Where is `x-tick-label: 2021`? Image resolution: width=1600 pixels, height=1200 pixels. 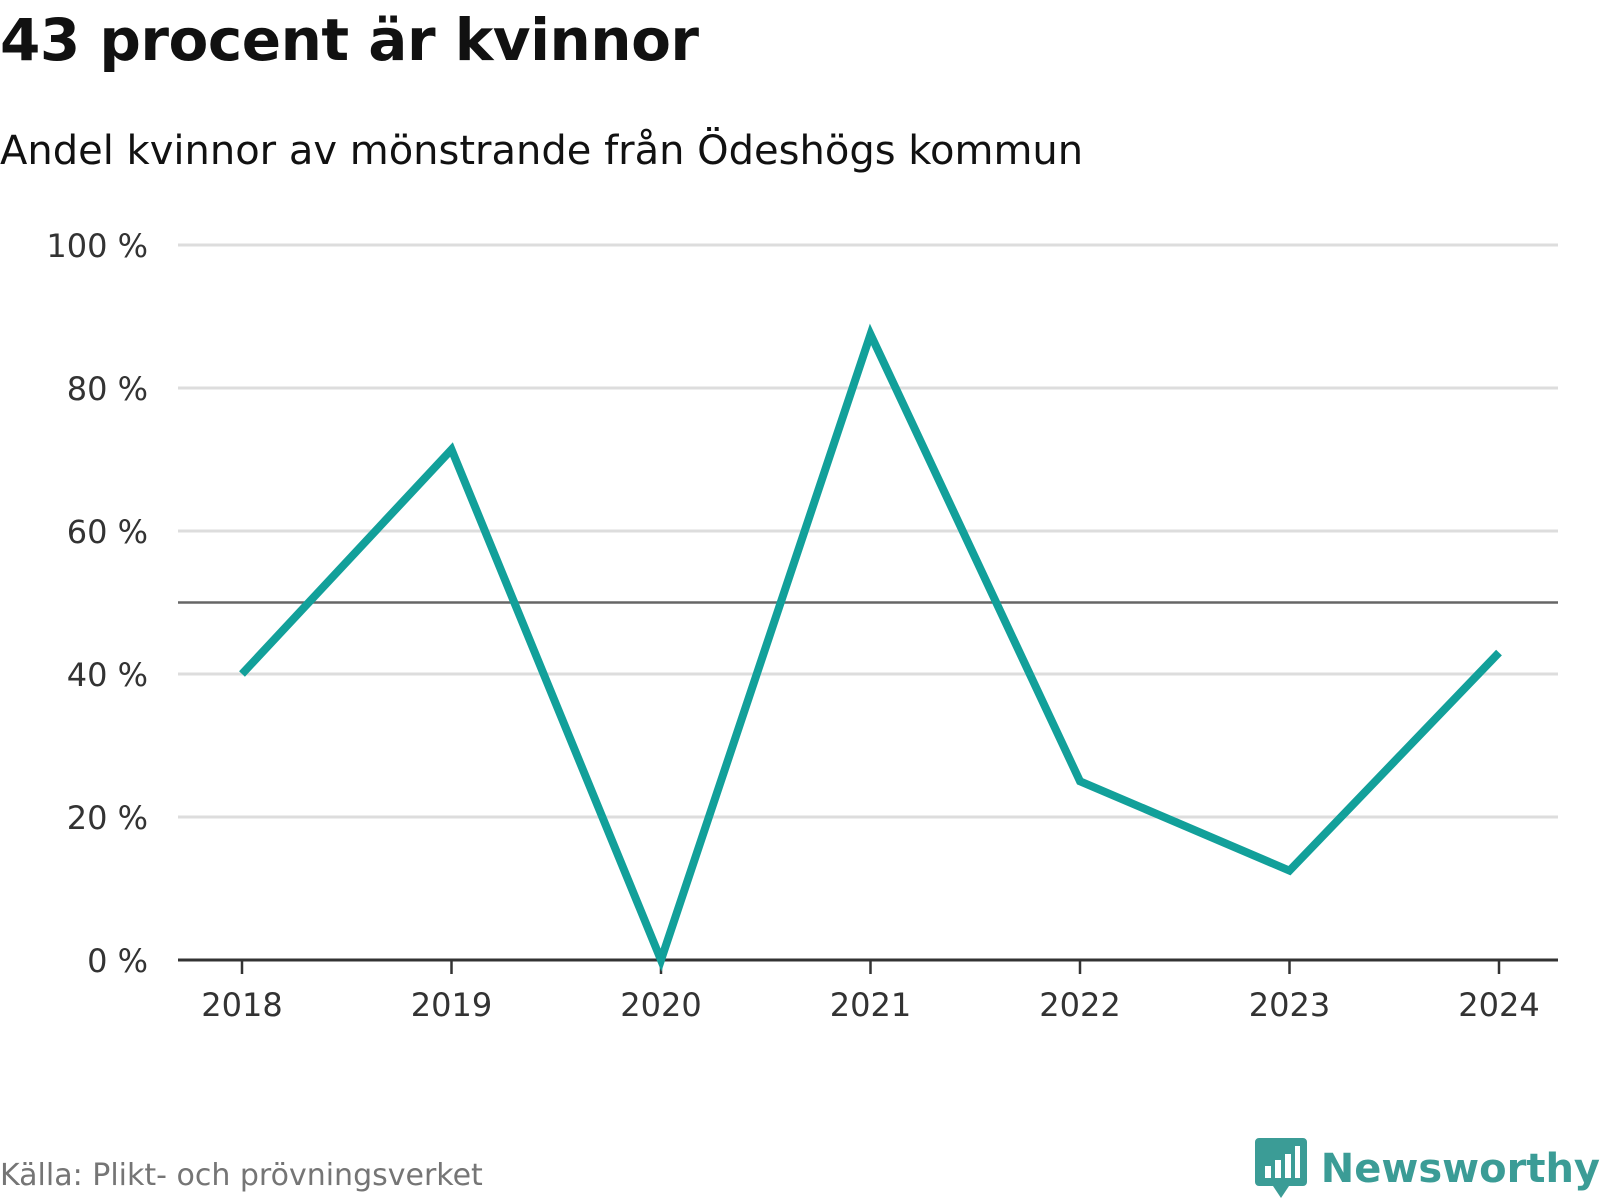 x-tick-label: 2021 is located at coordinates (870, 1005).